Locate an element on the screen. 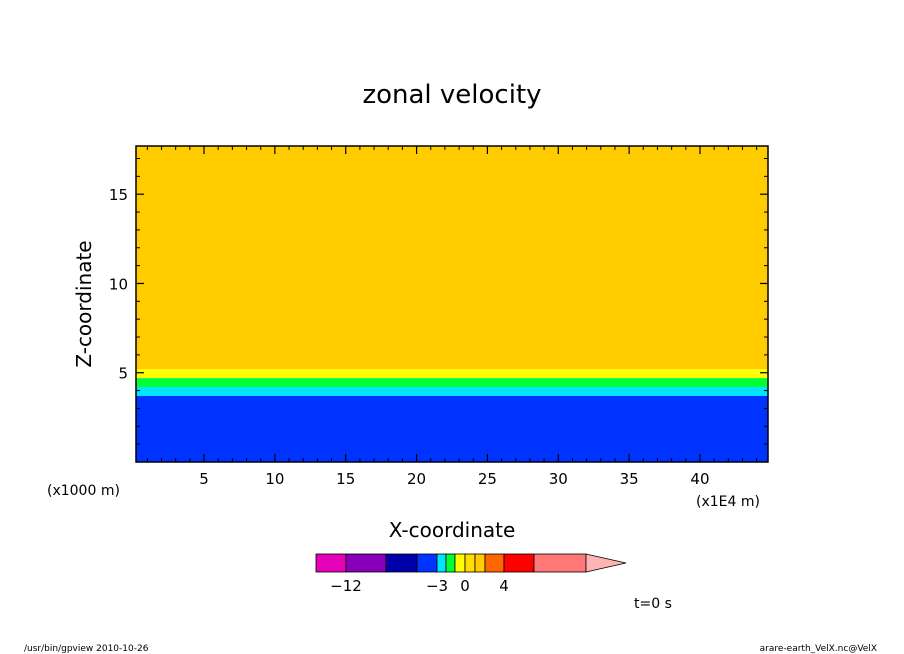 The width and height of the screenshot is (904, 654). x-tick-label: 10 is located at coordinates (274, 479).